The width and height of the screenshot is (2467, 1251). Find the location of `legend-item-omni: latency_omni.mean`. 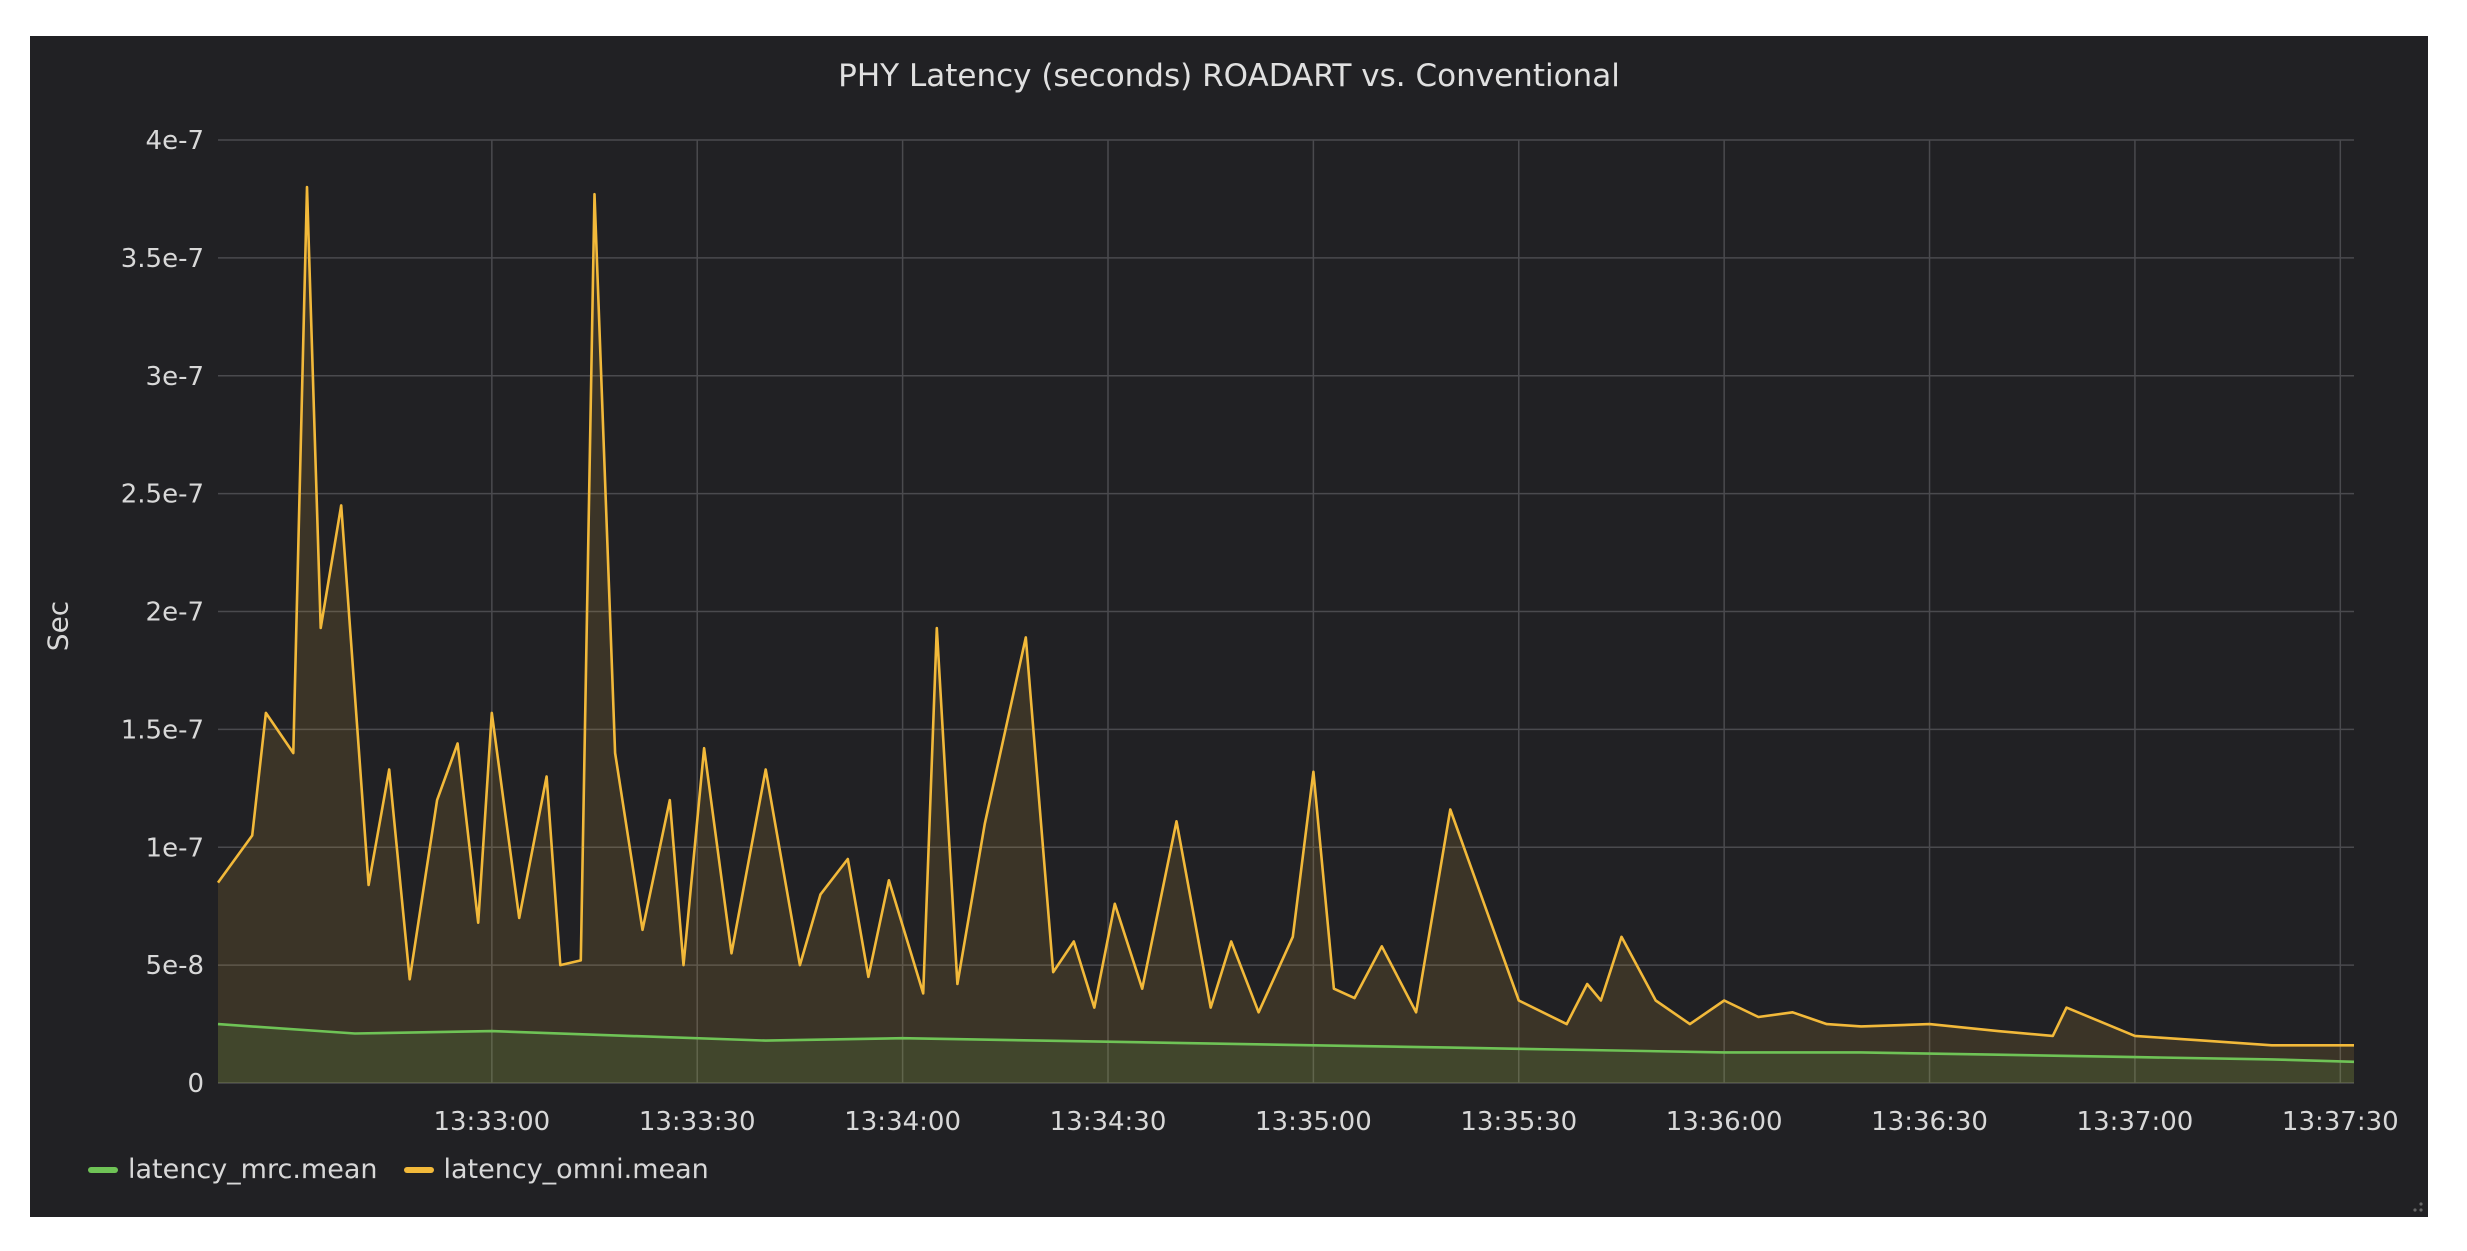

legend-item-omni: latency_omni.mean is located at coordinates (556, 1169).